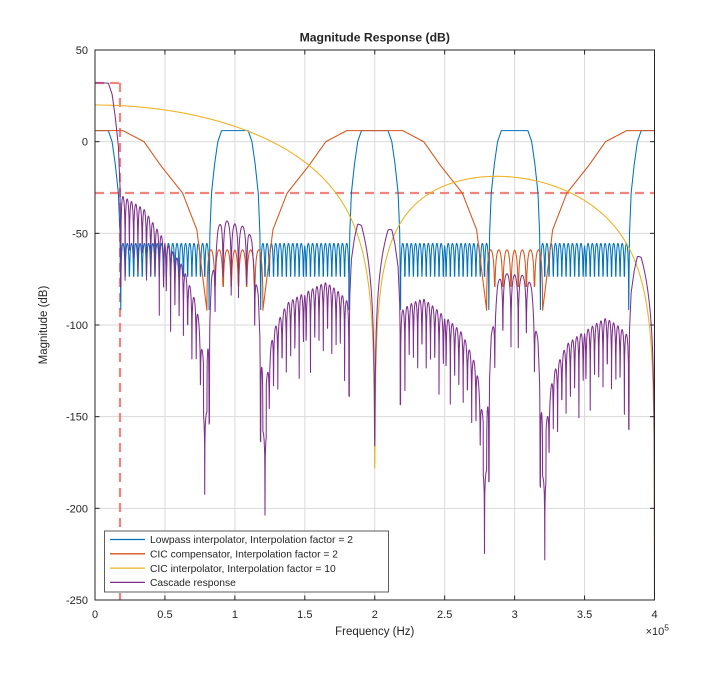  What do you see at coordinates (375, 38) in the screenshot?
I see `chart-title: Magnitude Response (dB)` at bounding box center [375, 38].